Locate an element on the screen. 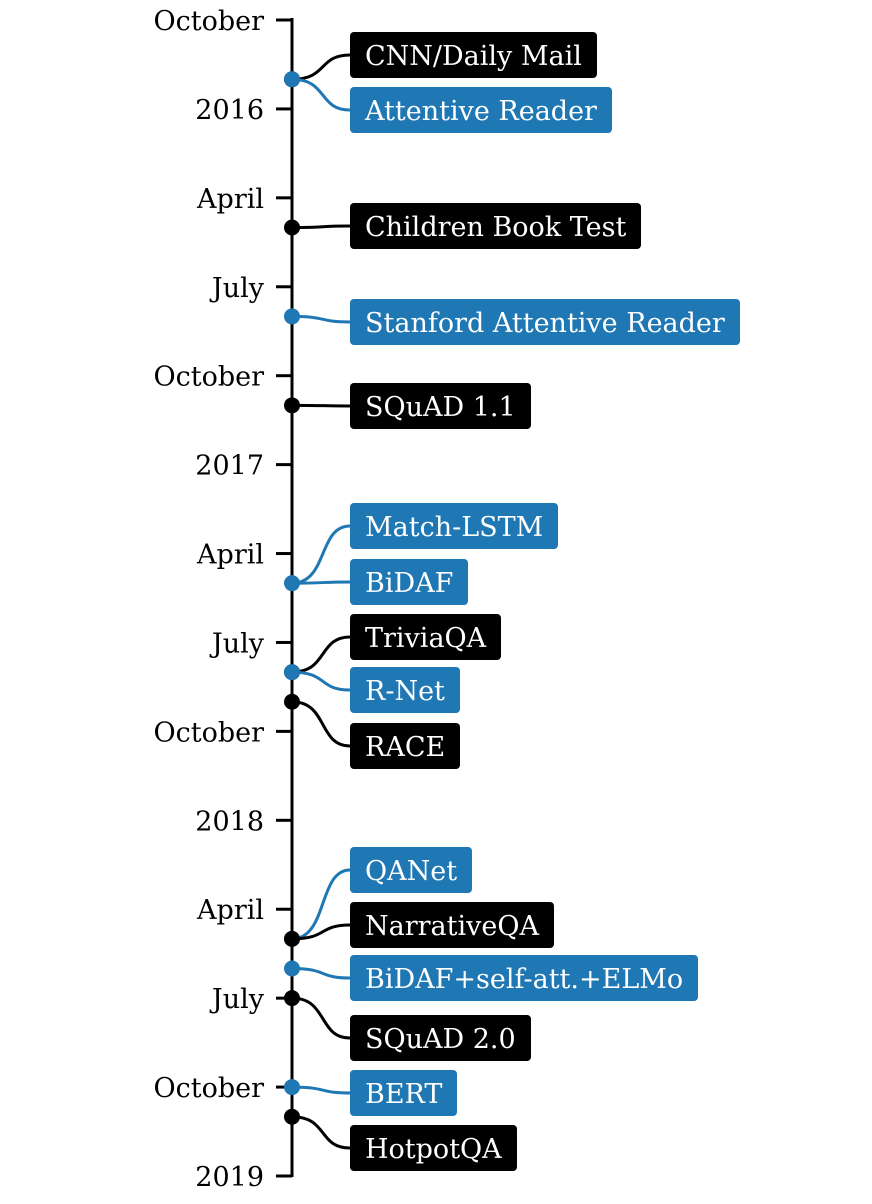 Image resolution: width=872 pixels, height=1204 pixels. connector-hotpotqa is located at coordinates (321, 1132).